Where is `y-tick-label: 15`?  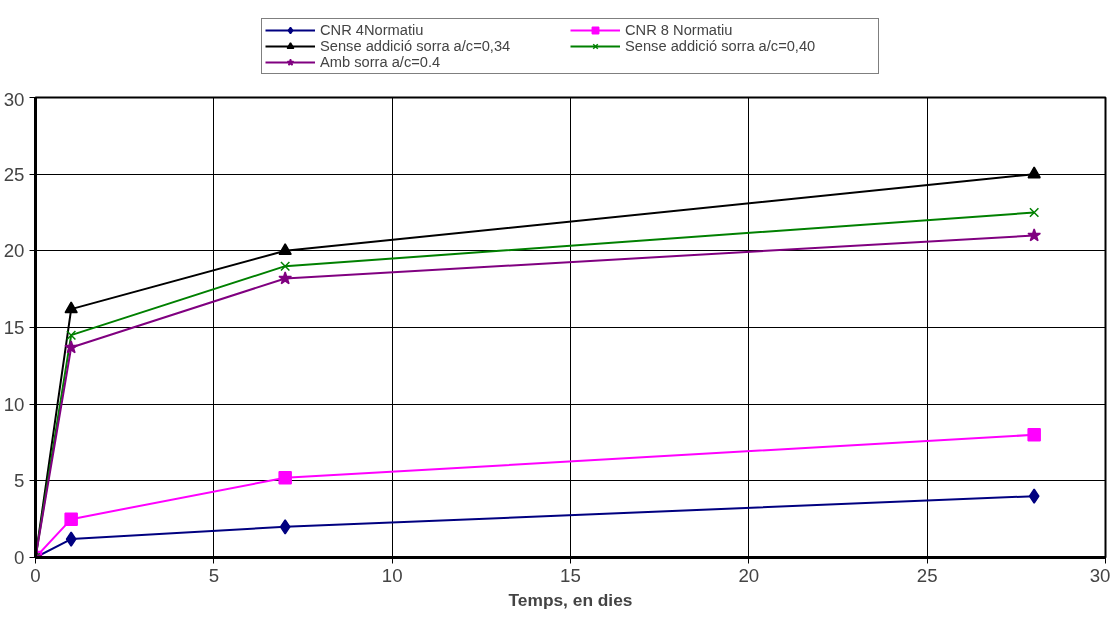 y-tick-label: 15 is located at coordinates (14, 327).